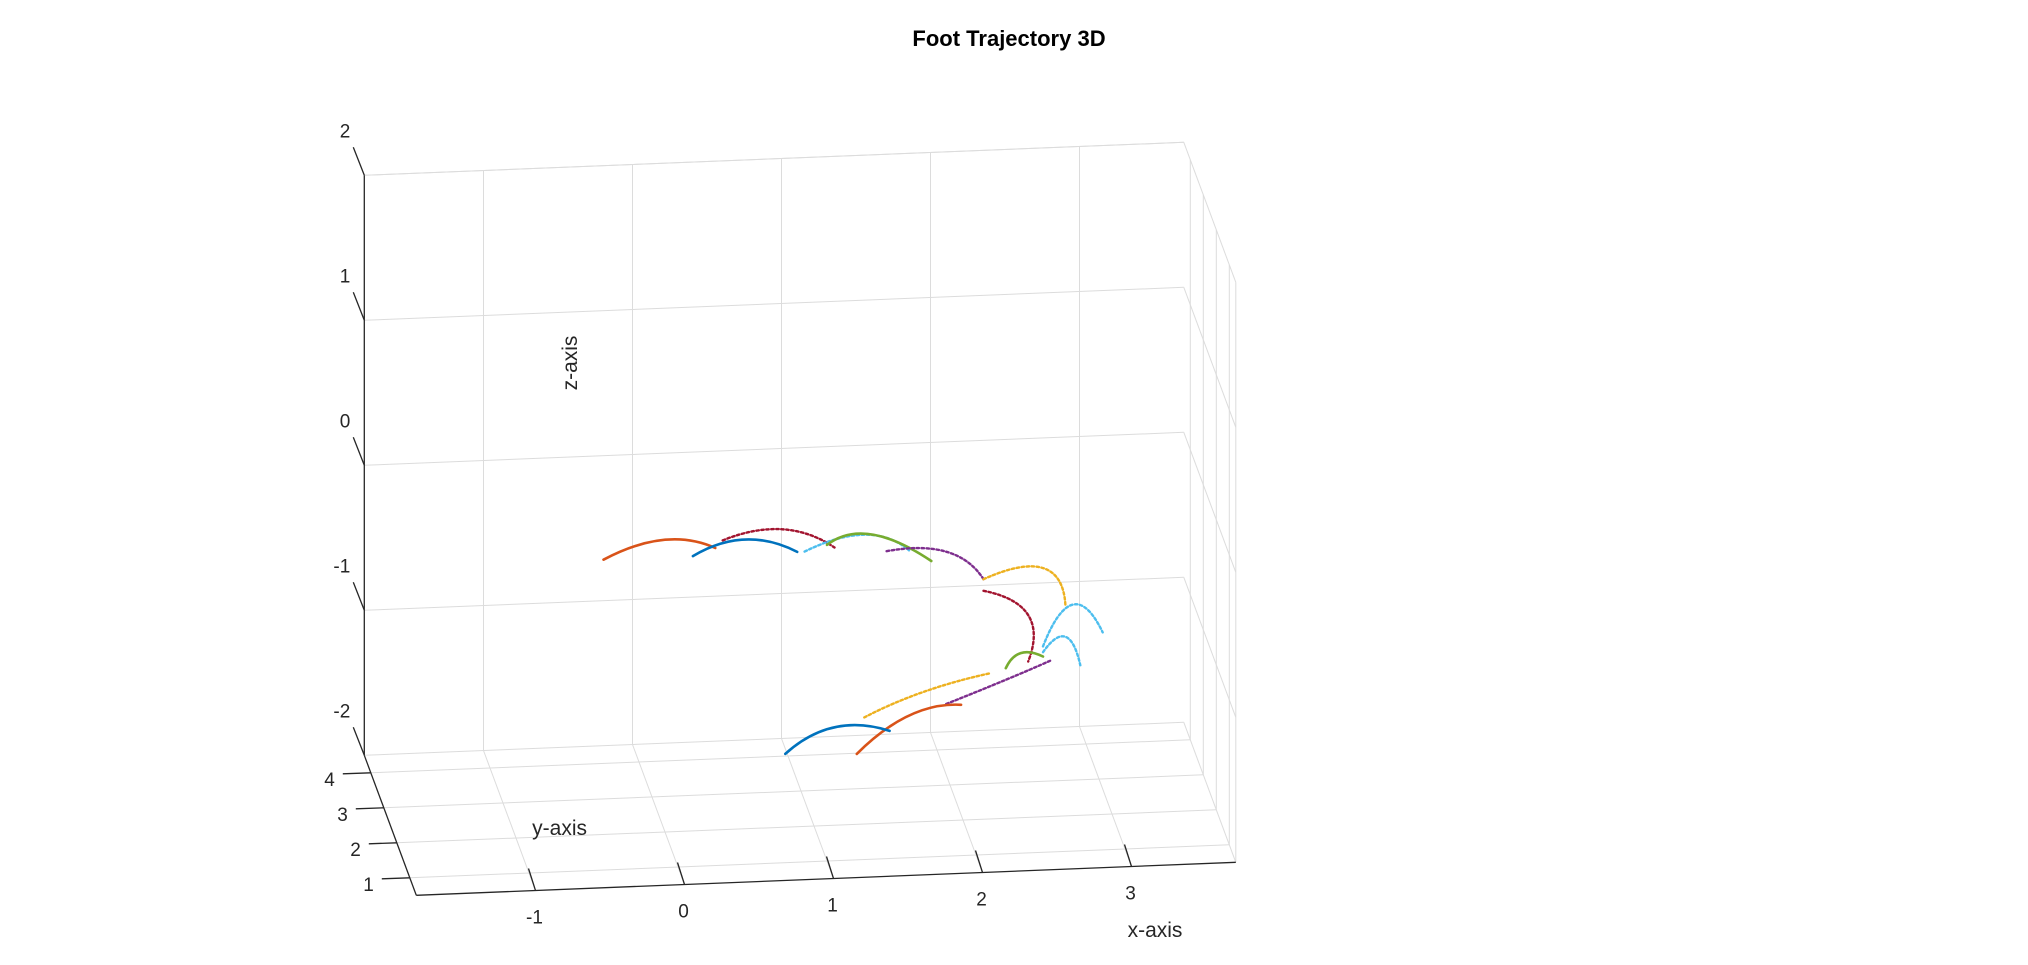 The image size is (2028, 965). I want to click on y-tick-label: 1, so click(368, 885).